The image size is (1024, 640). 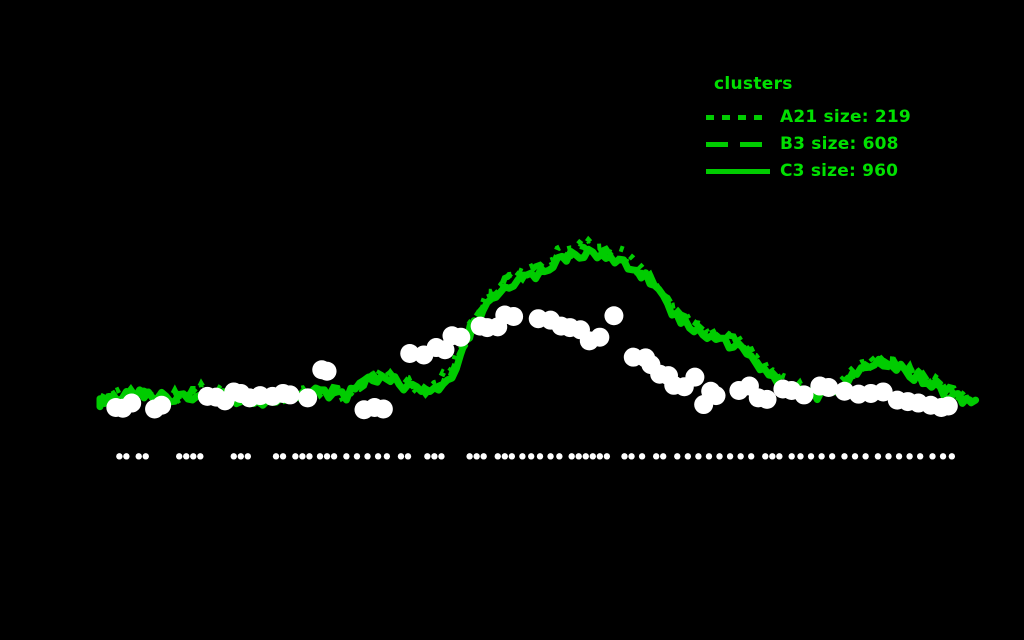 What do you see at coordinates (839, 143) in the screenshot?
I see `legend-item-label: B3 size: 608` at bounding box center [839, 143].